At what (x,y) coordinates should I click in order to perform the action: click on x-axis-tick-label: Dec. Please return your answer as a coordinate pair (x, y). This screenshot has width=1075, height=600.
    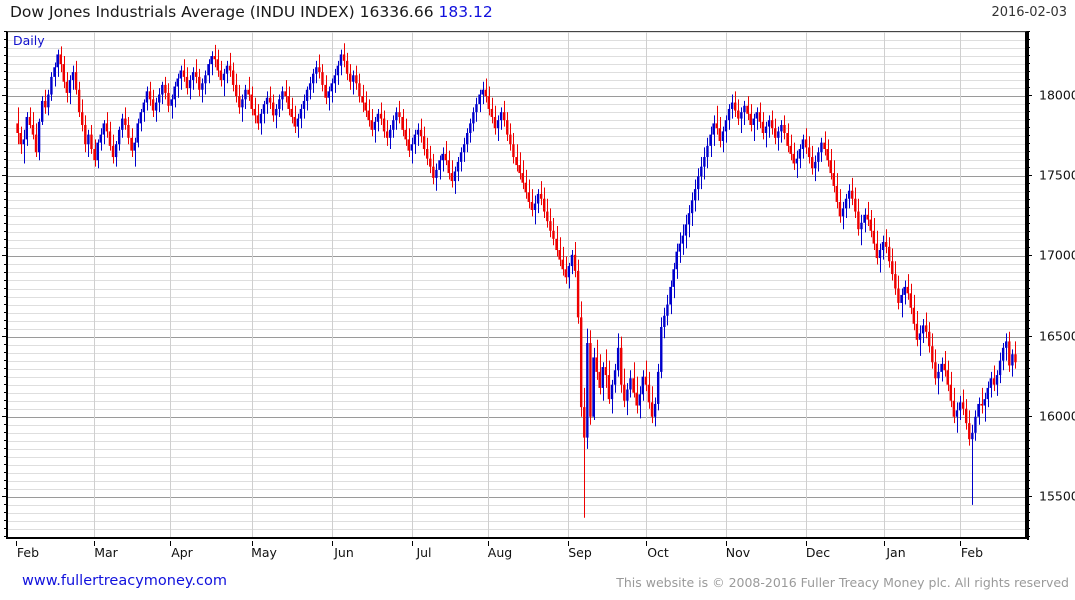
    Looking at the image, I should click on (818, 552).